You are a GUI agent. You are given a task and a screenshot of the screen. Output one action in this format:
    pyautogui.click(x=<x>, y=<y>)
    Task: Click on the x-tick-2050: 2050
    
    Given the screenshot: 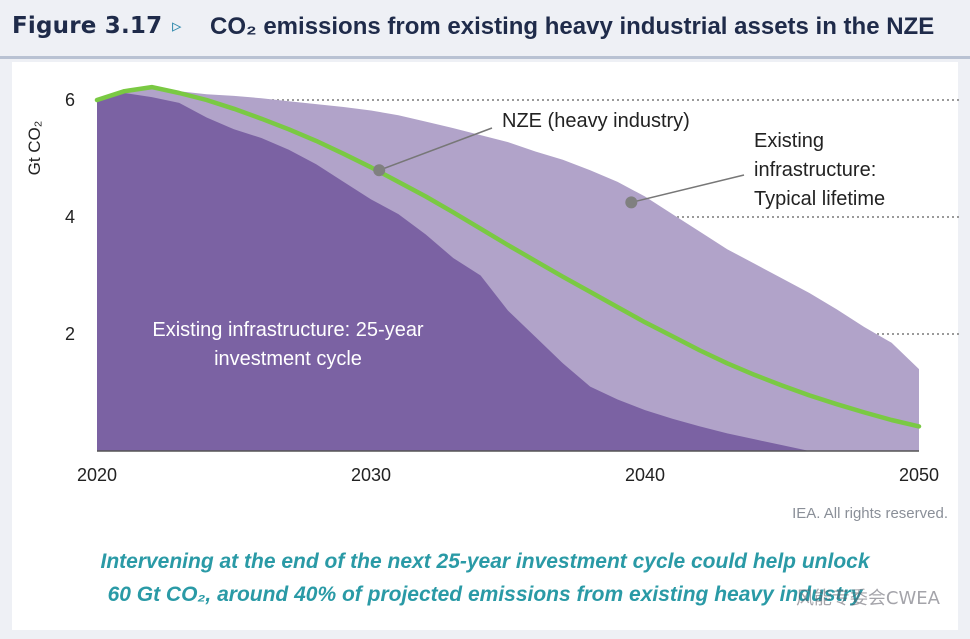 What is the action you would take?
    pyautogui.click(x=919, y=475)
    